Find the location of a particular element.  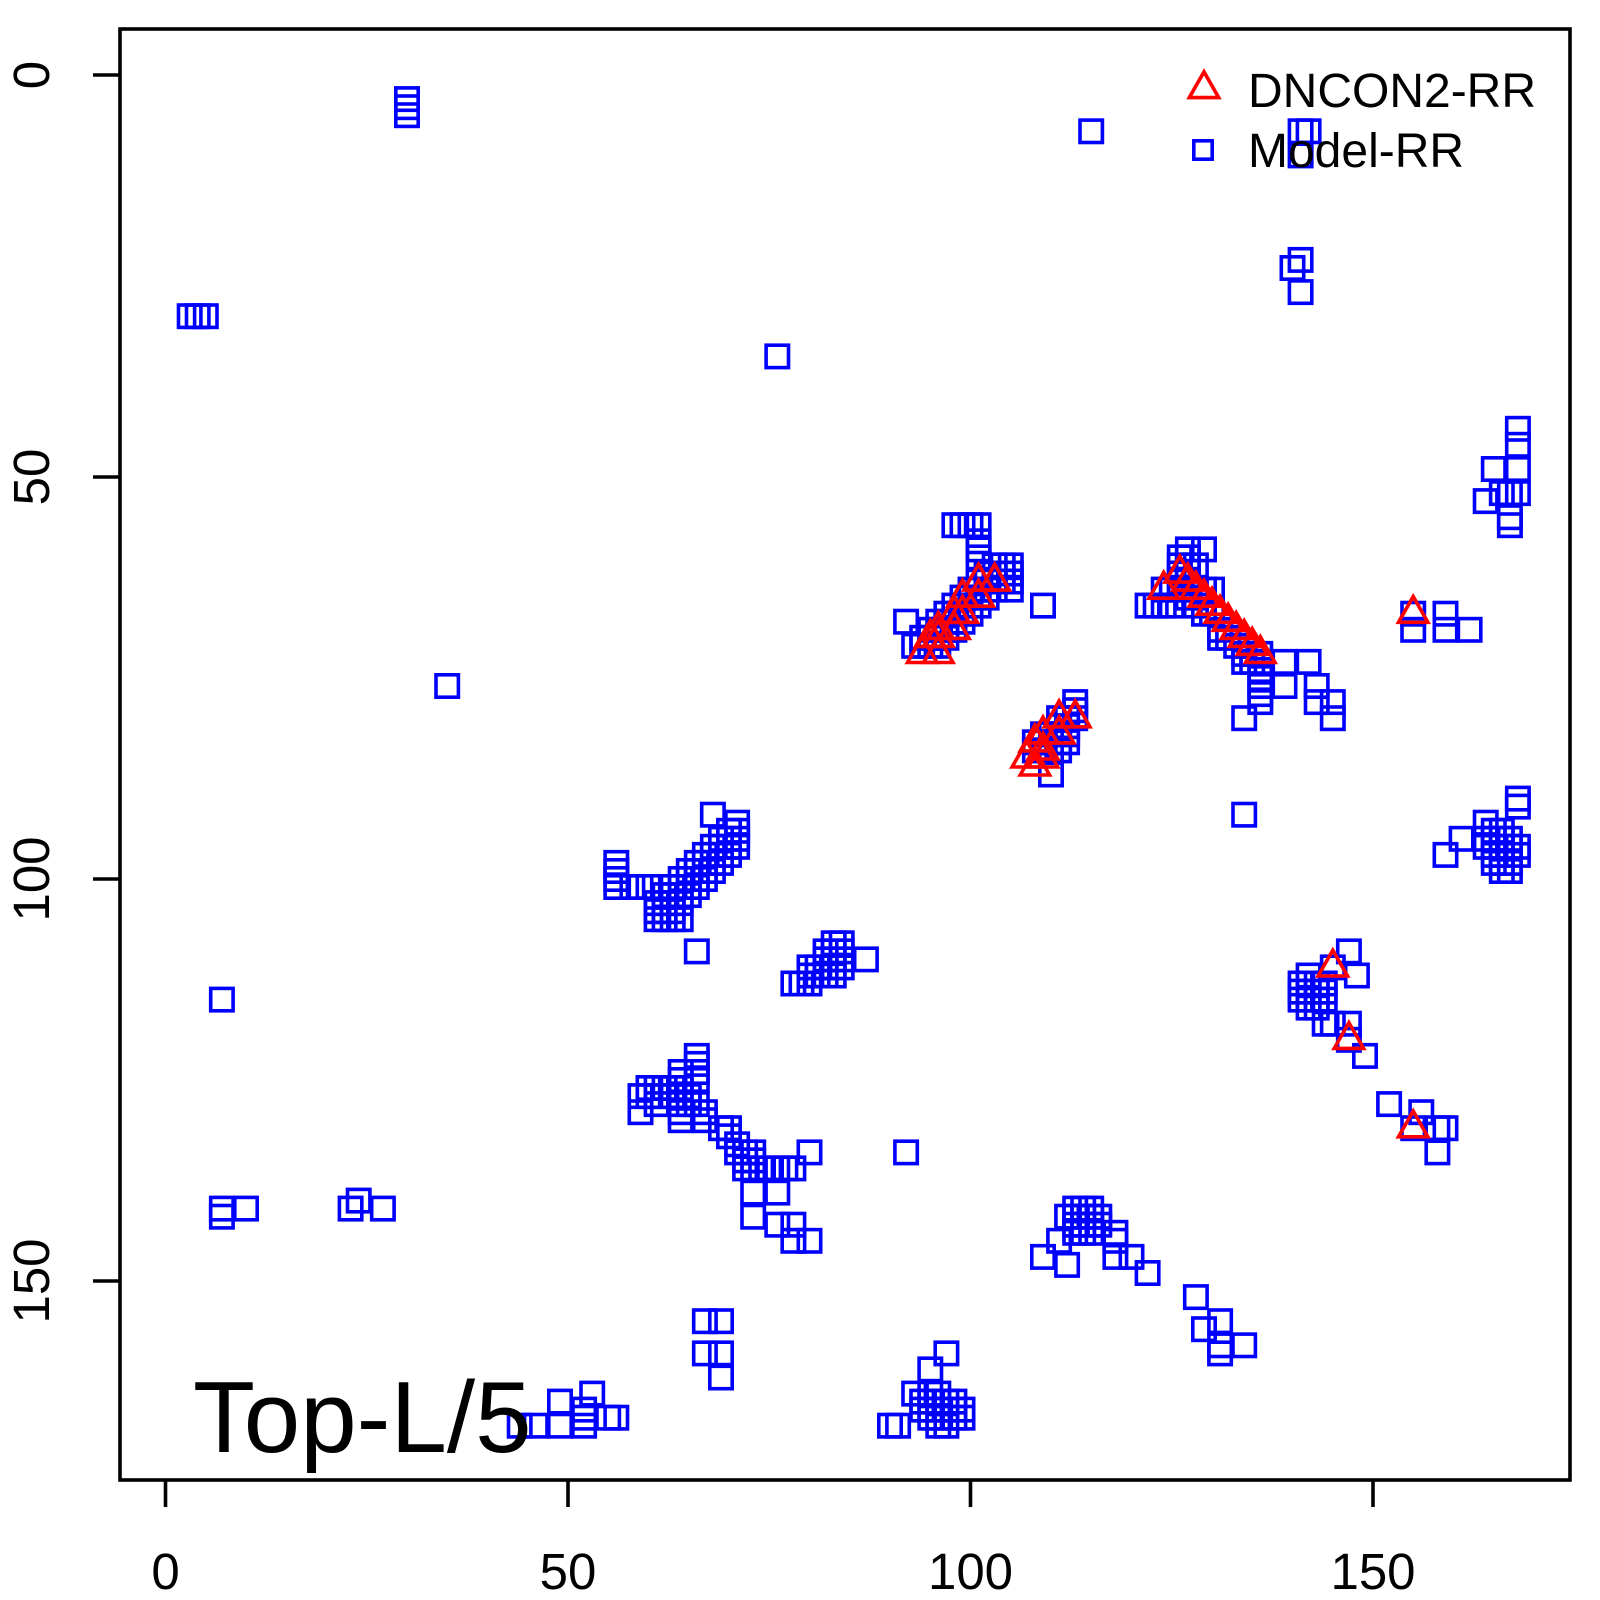

svg-text: Model-RR is located at coordinates (1356, 151).